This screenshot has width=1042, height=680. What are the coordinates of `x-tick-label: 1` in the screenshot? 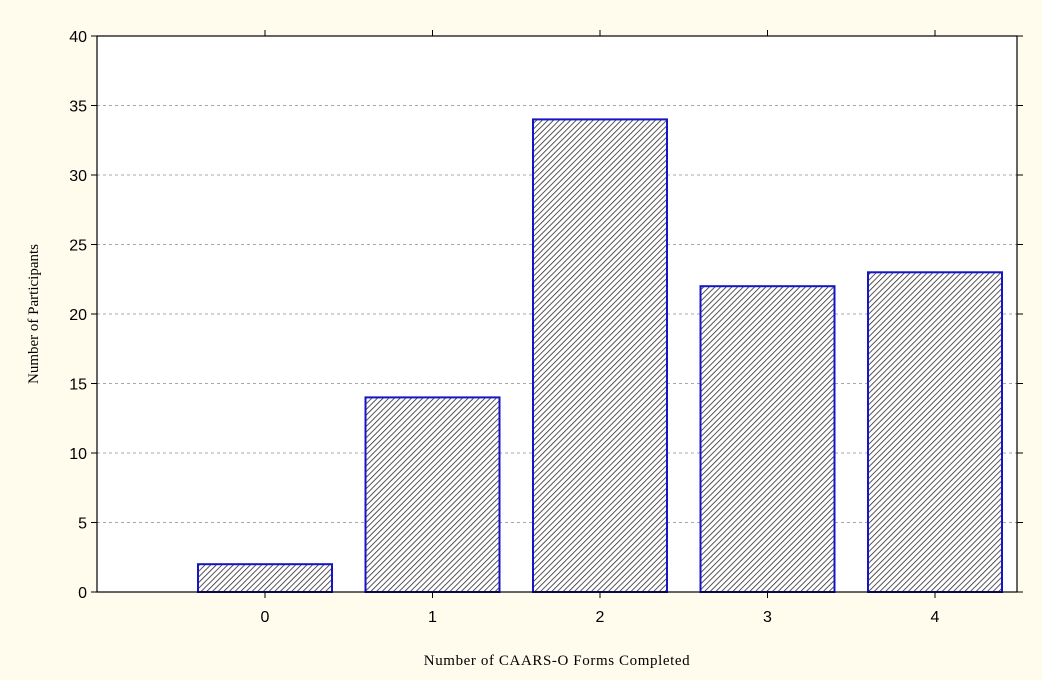 It's located at (432, 617).